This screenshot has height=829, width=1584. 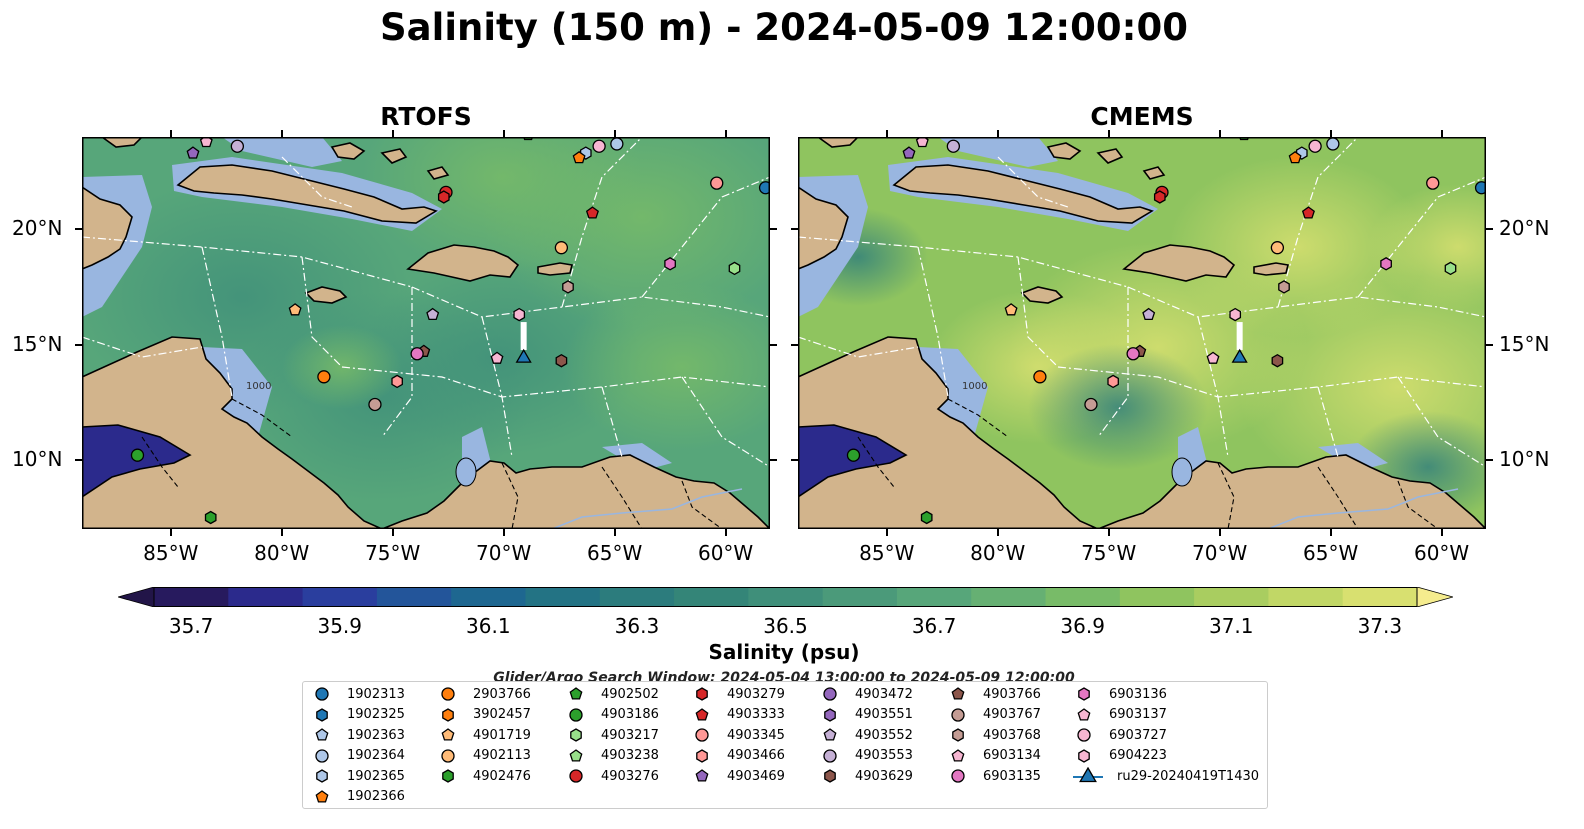 I want to click on legend-item: 6903136, so click(x=1120, y=694).